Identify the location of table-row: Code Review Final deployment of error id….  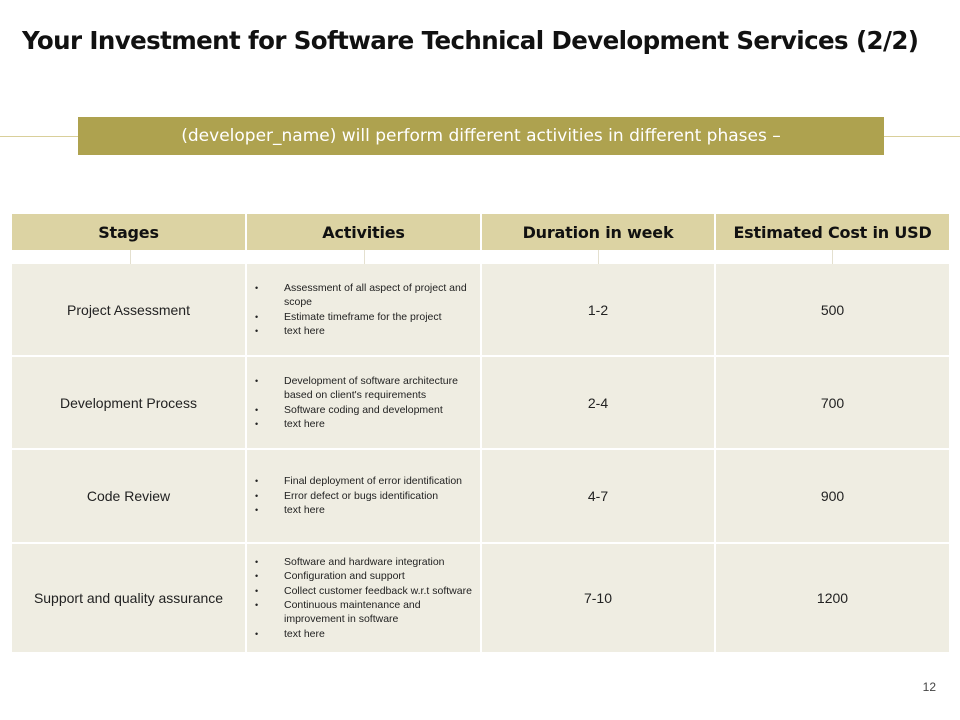
(480, 497).